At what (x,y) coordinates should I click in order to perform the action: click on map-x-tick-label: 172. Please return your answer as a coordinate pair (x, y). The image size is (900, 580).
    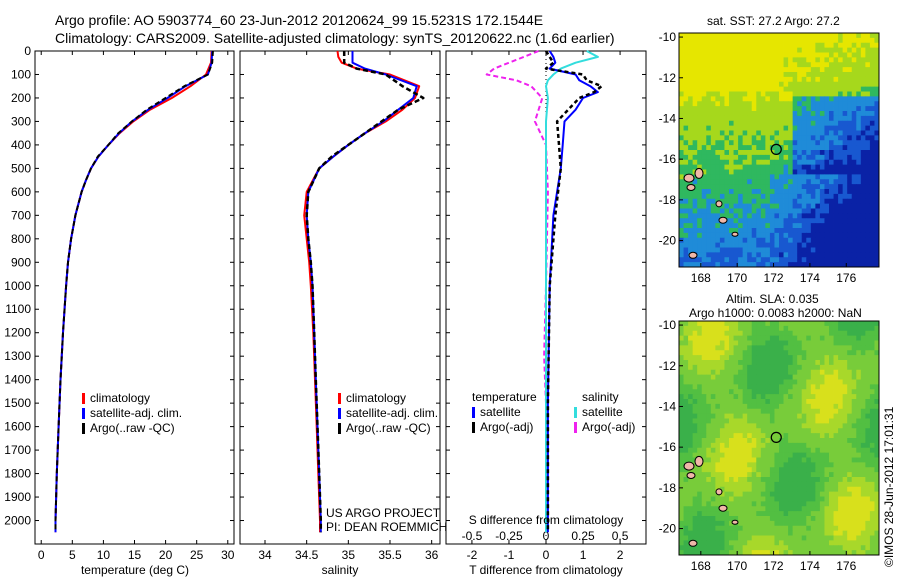
    Looking at the image, I should click on (774, 566).